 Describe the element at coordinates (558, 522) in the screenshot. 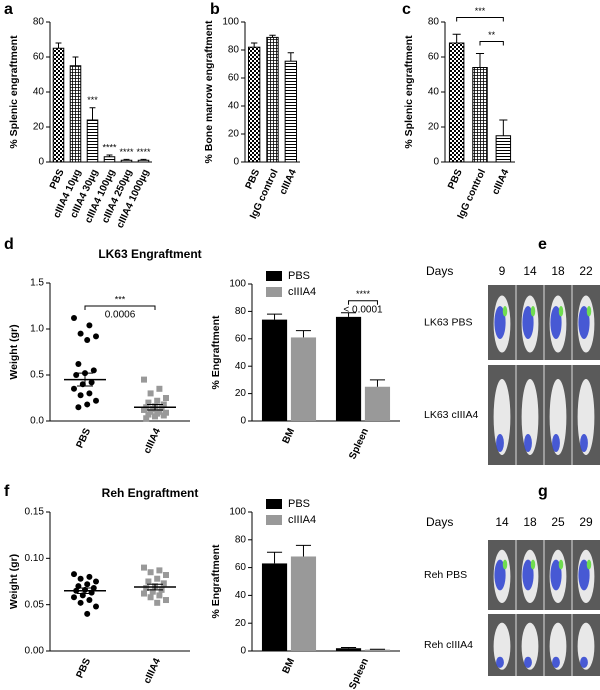

I see `day-label: 25` at that location.